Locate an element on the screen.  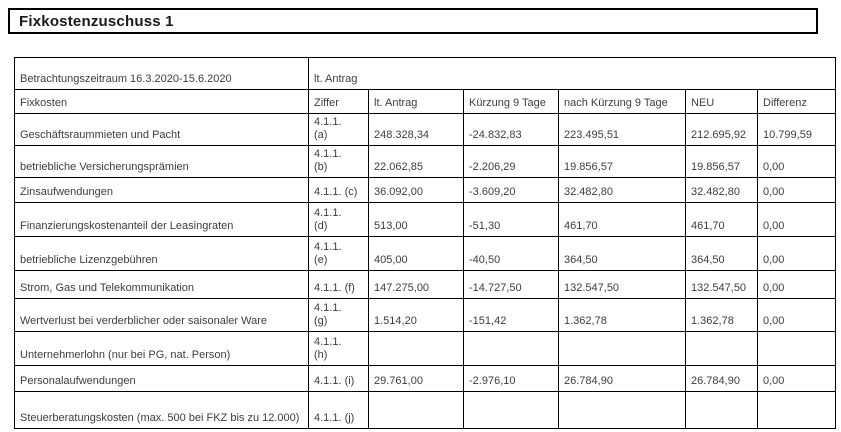
column-header-ziffer: Ziffer is located at coordinates (338, 101).